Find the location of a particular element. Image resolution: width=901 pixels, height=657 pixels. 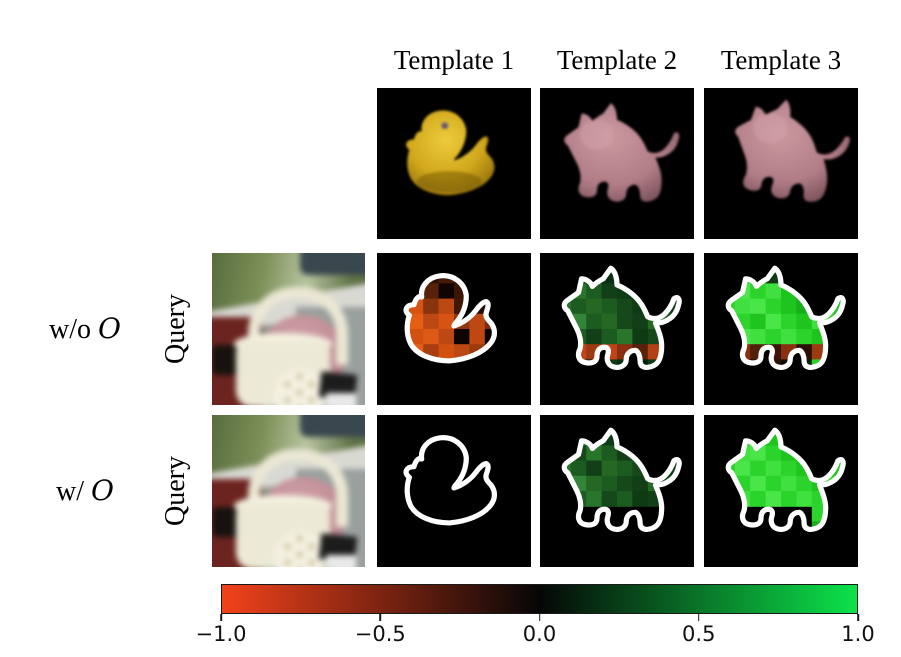

similarity-map-r2-t1 is located at coordinates (454, 491).